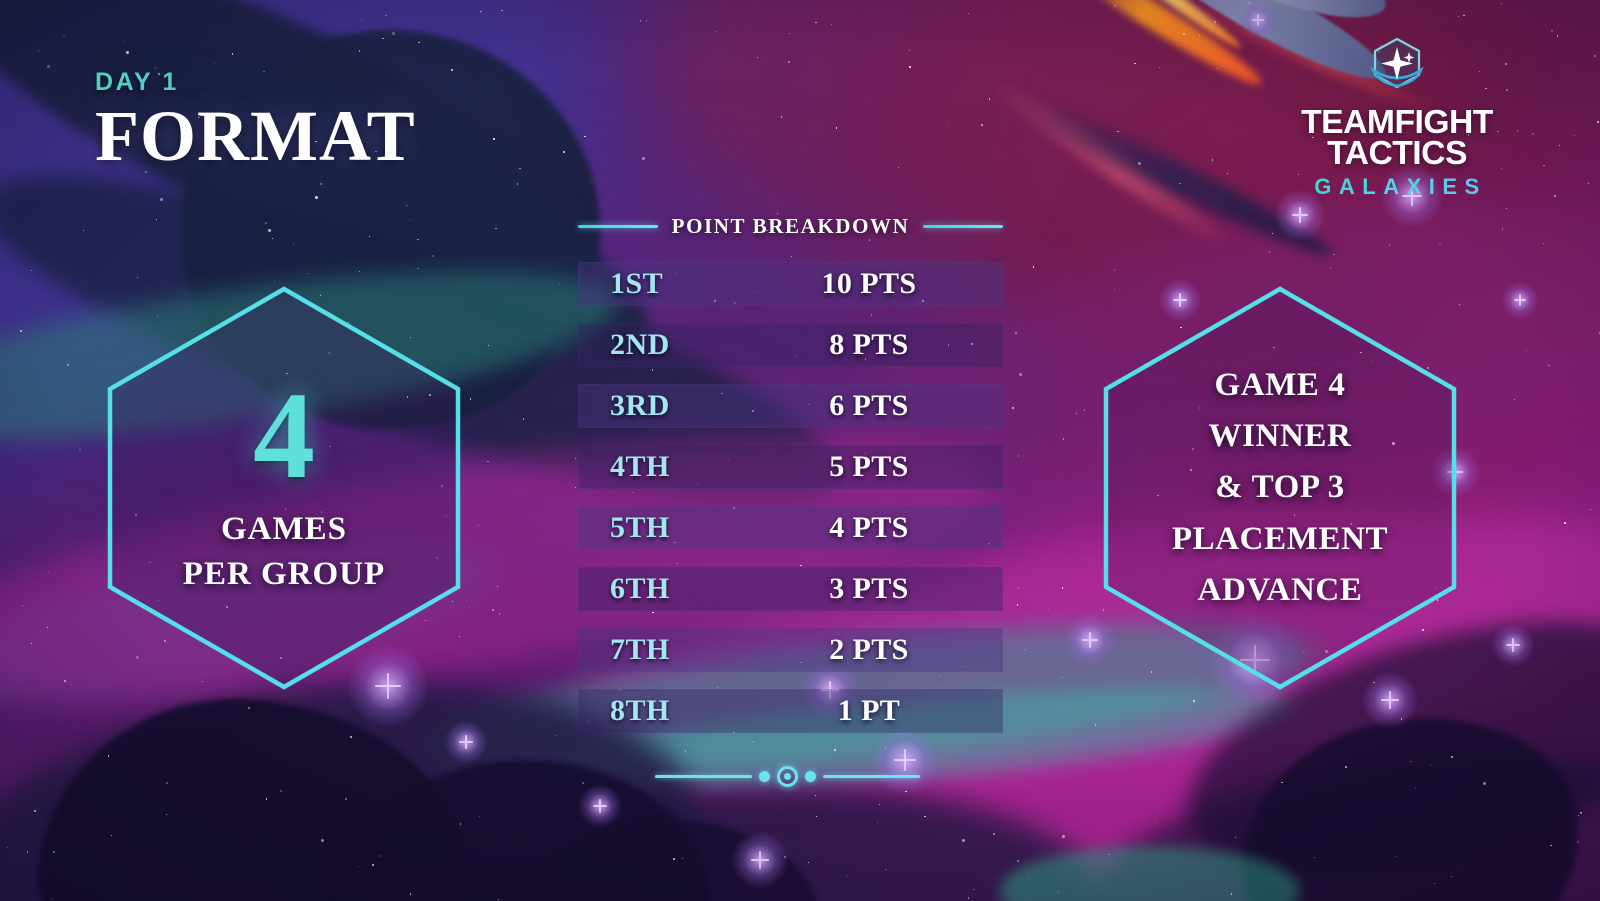  Describe the element at coordinates (764, 776) in the screenshot. I see `ornament-dot-left` at that location.